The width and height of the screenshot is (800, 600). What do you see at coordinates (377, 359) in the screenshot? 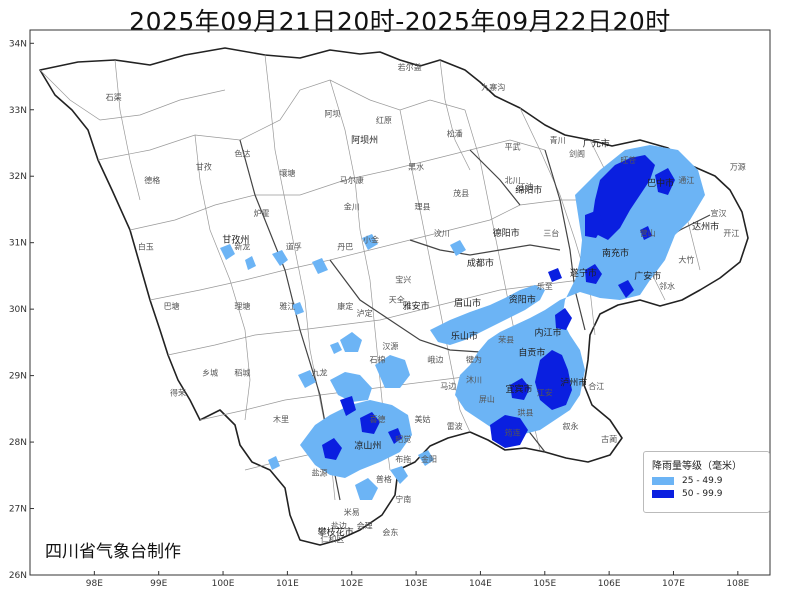
I see `county-label: 石棉` at bounding box center [377, 359].